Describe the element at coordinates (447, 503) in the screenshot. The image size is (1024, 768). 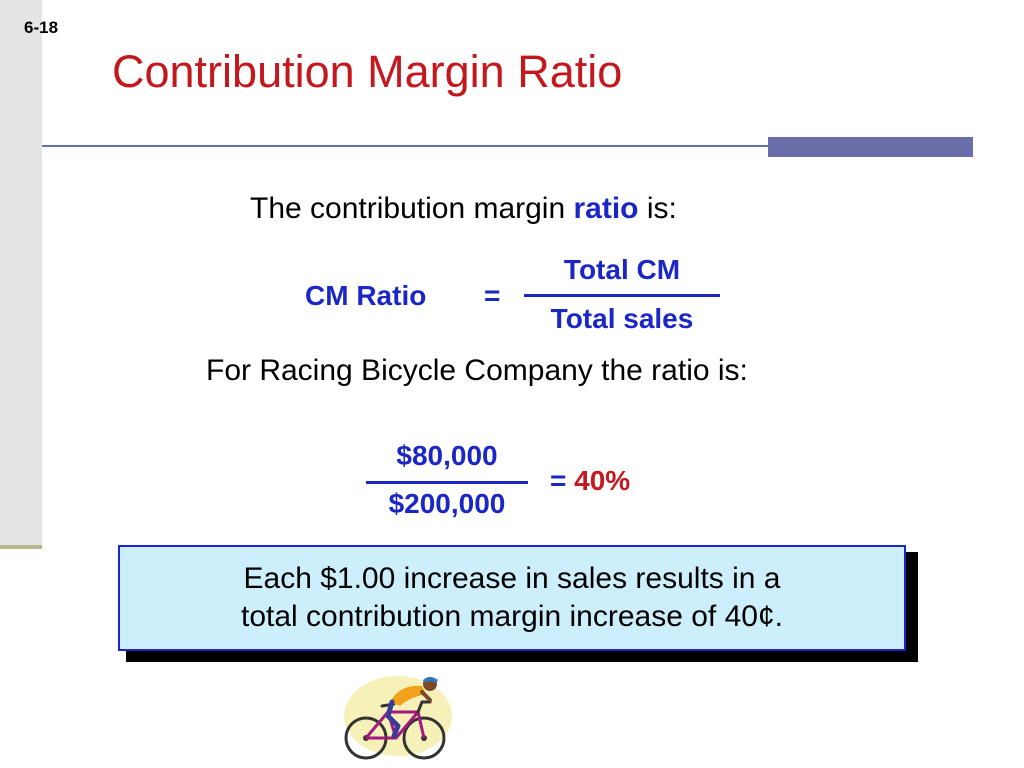
I see `calc-denominator: $200,000` at that location.